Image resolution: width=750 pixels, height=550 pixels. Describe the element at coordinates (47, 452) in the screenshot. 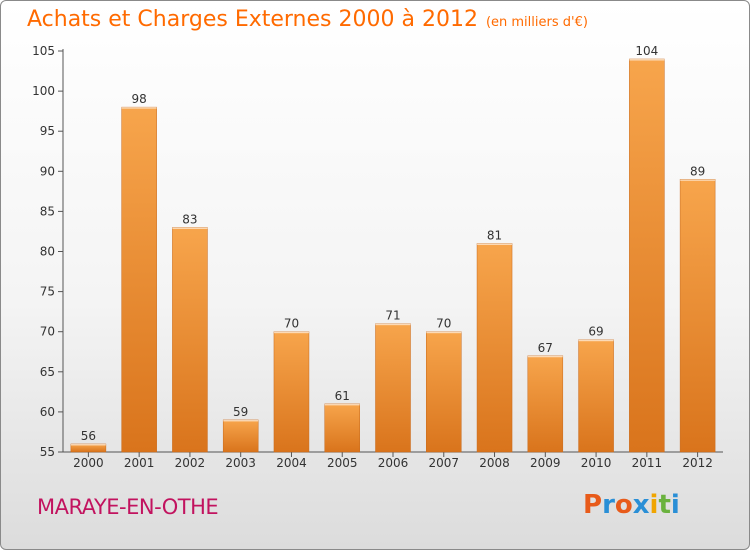

I see `y-tick-label: 55` at that location.